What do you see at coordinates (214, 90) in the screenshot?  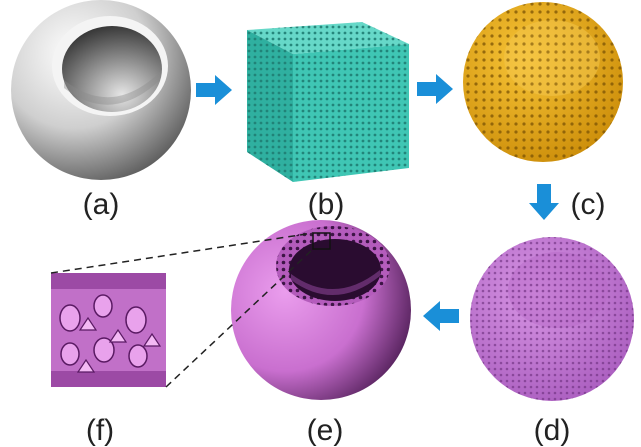 I see `arrow-a-to-b` at bounding box center [214, 90].